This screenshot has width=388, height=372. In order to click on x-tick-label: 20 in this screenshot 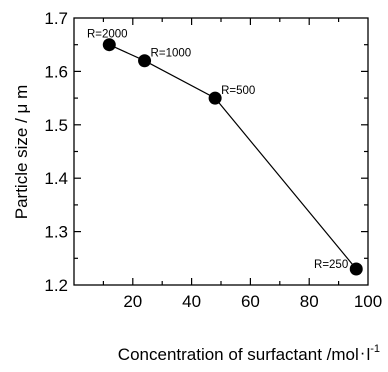, I will do `click(132, 301)`.